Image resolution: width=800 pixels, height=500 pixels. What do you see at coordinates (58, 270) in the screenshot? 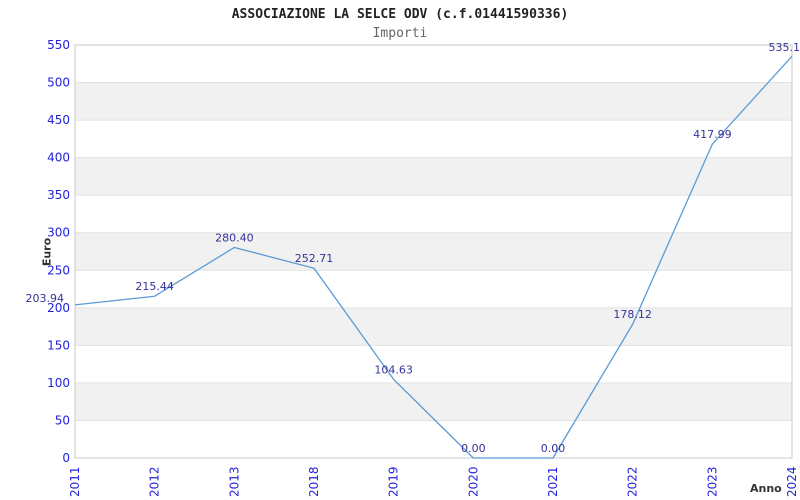
I see `y-tick-label: 250` at bounding box center [58, 270].